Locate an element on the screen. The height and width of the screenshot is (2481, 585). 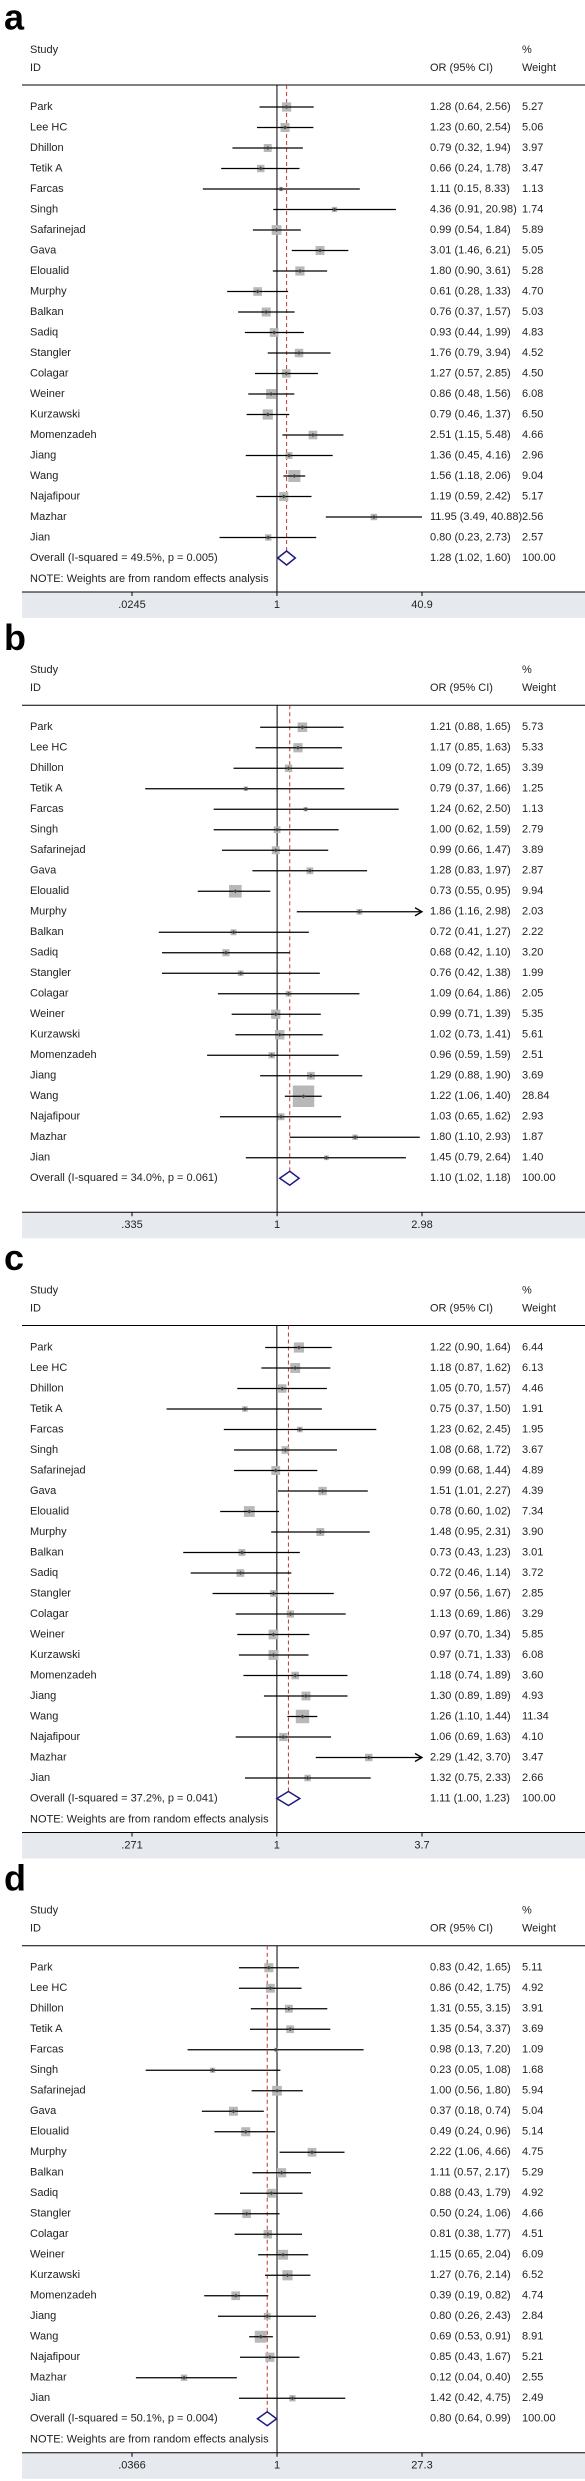
overall-label: Overall (I-squared = 37.2%, p = 0.041) is located at coordinates (124, 1798).